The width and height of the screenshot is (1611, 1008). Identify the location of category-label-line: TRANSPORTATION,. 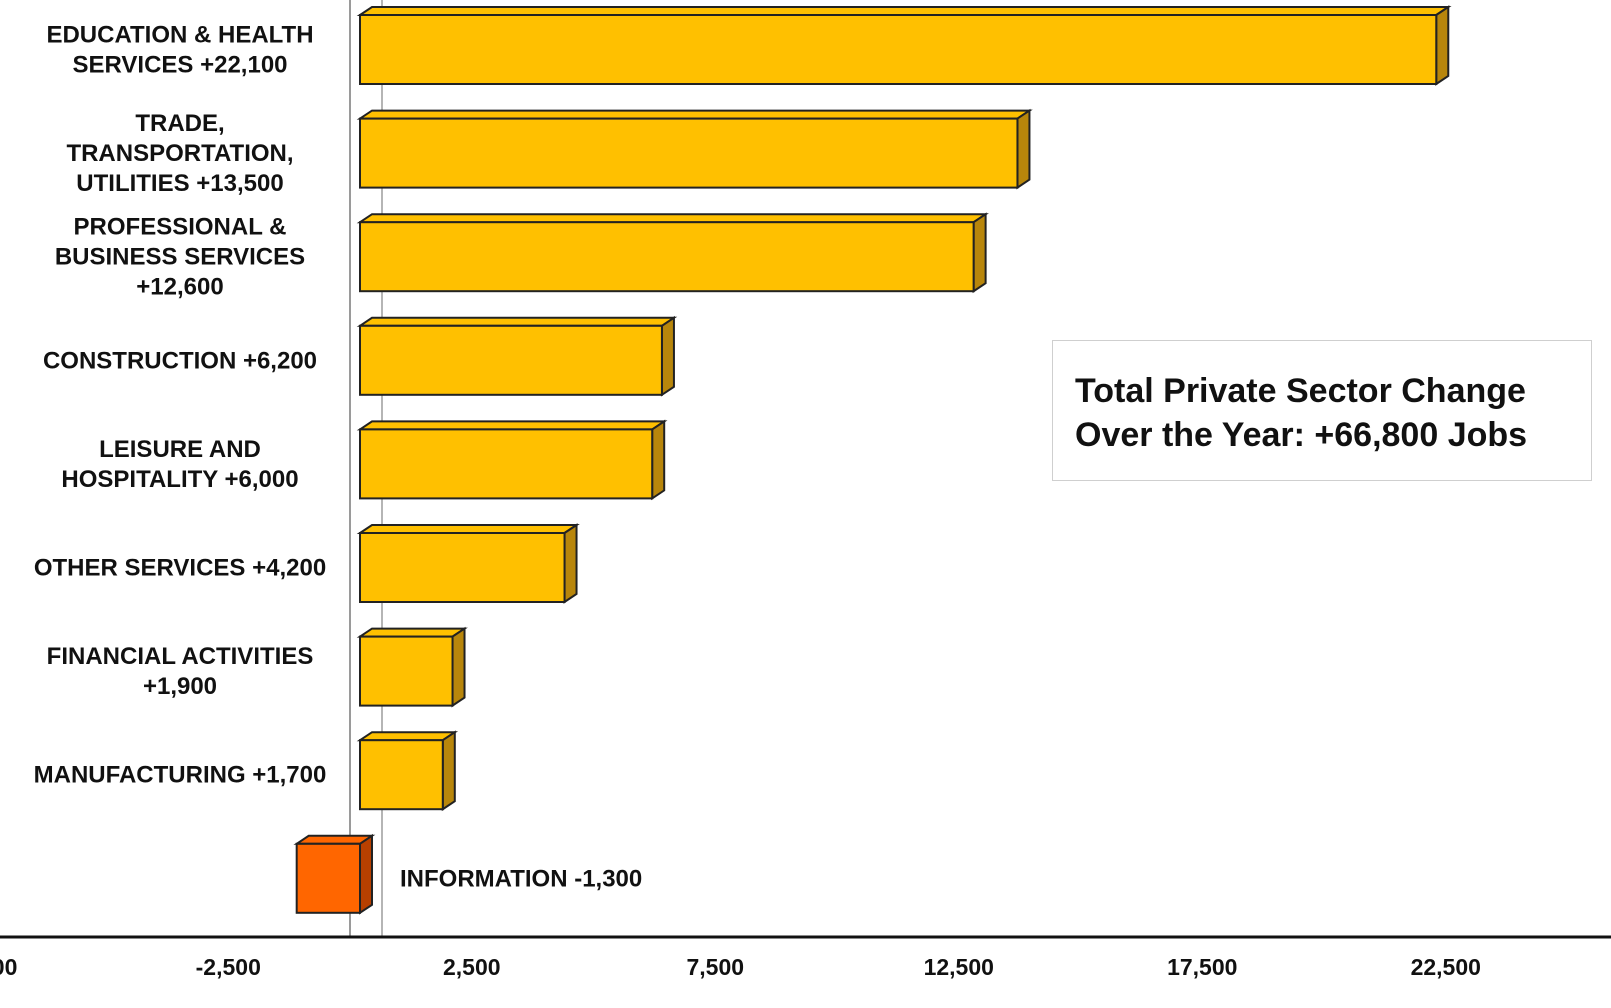
(179, 153).